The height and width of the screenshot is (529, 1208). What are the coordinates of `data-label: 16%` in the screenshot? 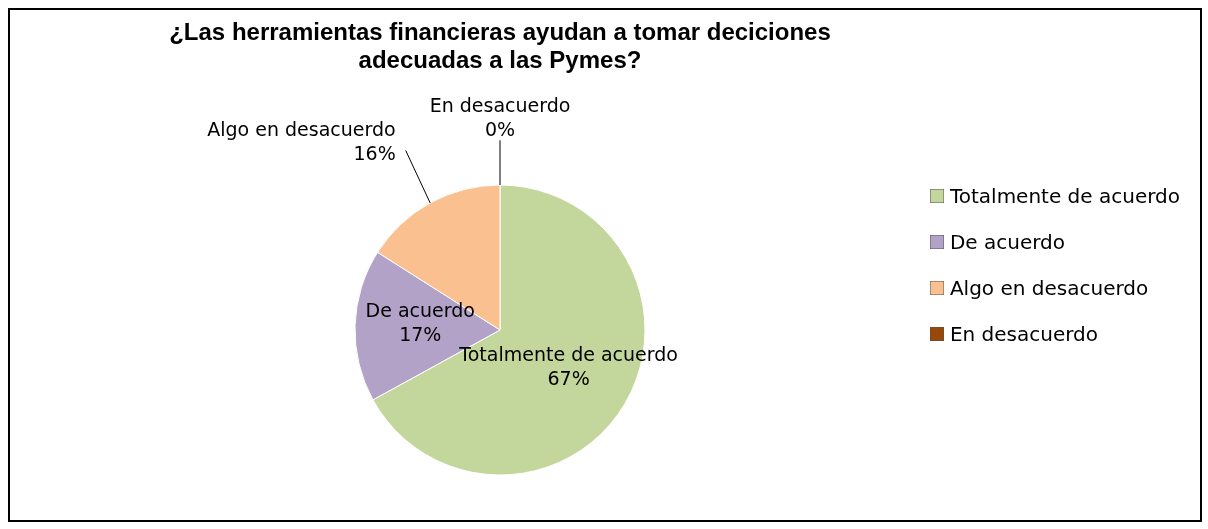 It's located at (374, 153).